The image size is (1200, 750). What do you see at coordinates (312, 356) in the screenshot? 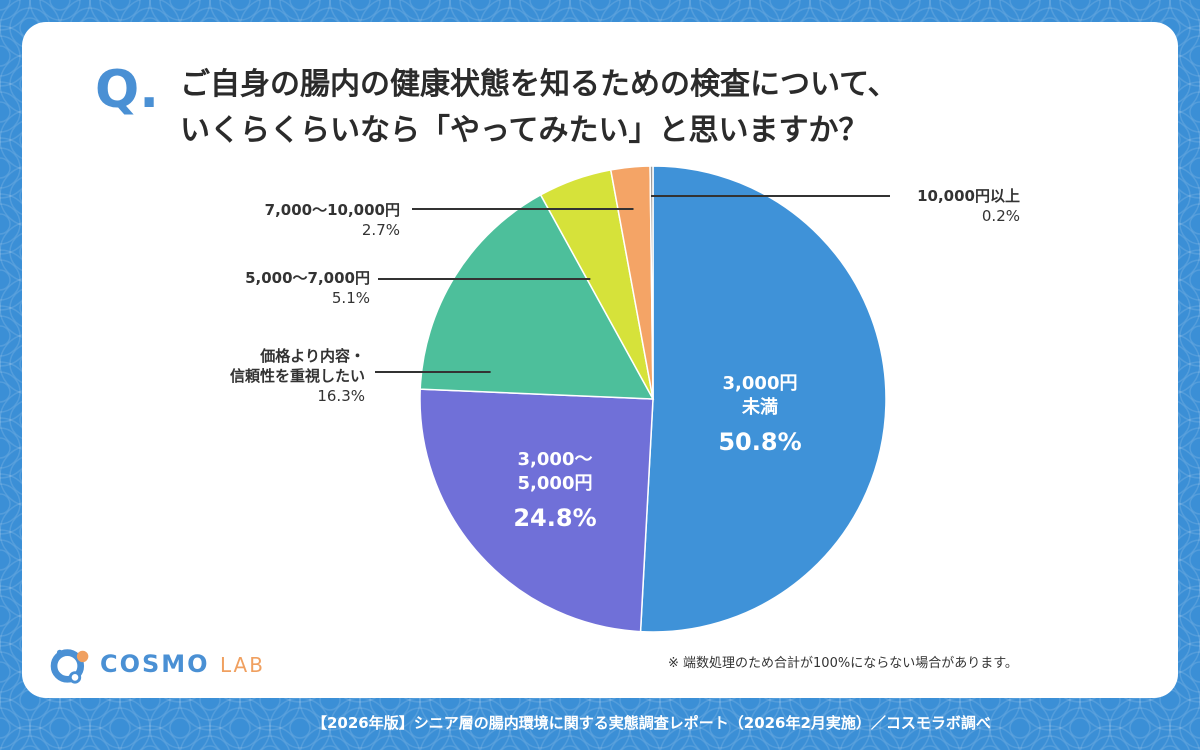
I see `slice-label-quality-line1: 価格より内容・` at bounding box center [312, 356].